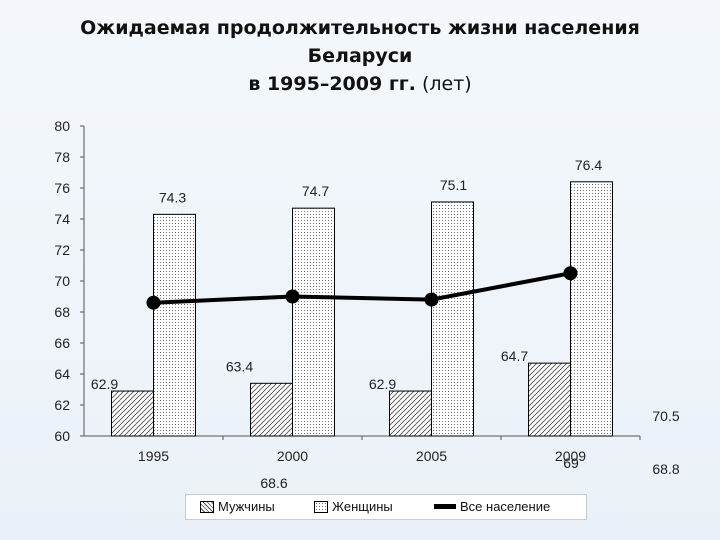  Describe the element at coordinates (362, 288) in the screenshot. I see `line-all-population` at that location.